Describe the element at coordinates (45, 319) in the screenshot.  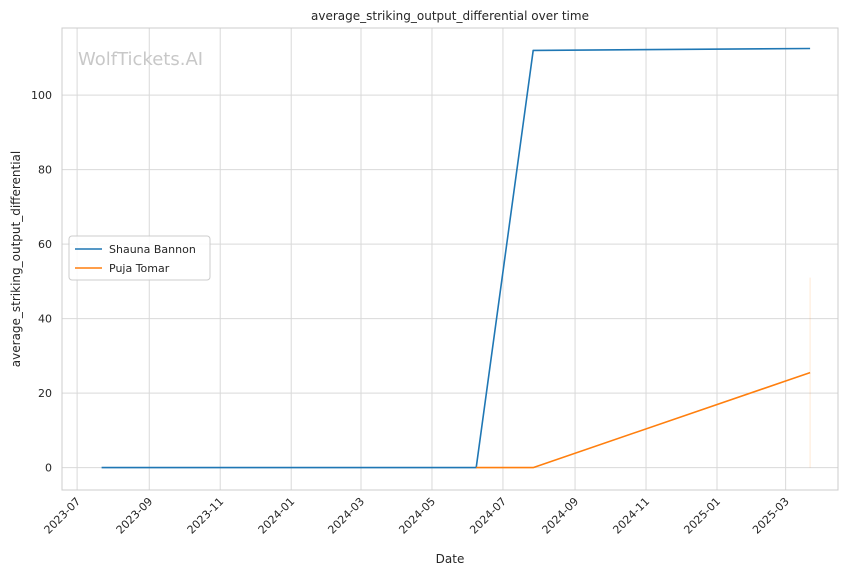
I see `y-tick-label: 40` at that location.